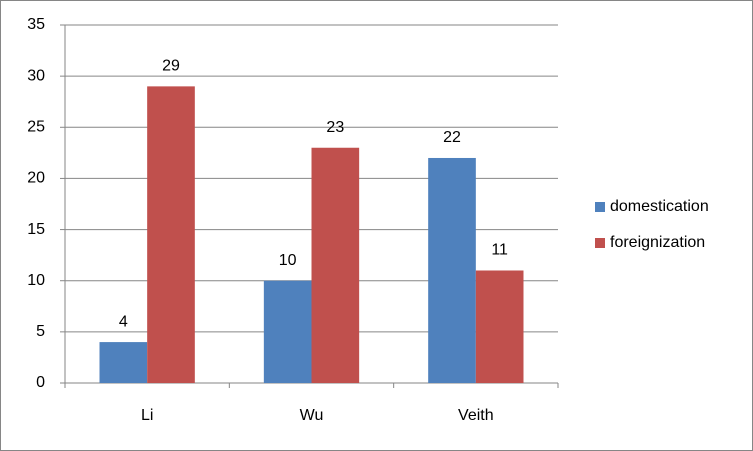 This screenshot has height=451, width=753. I want to click on x-tick-label: Wu, so click(312, 415).